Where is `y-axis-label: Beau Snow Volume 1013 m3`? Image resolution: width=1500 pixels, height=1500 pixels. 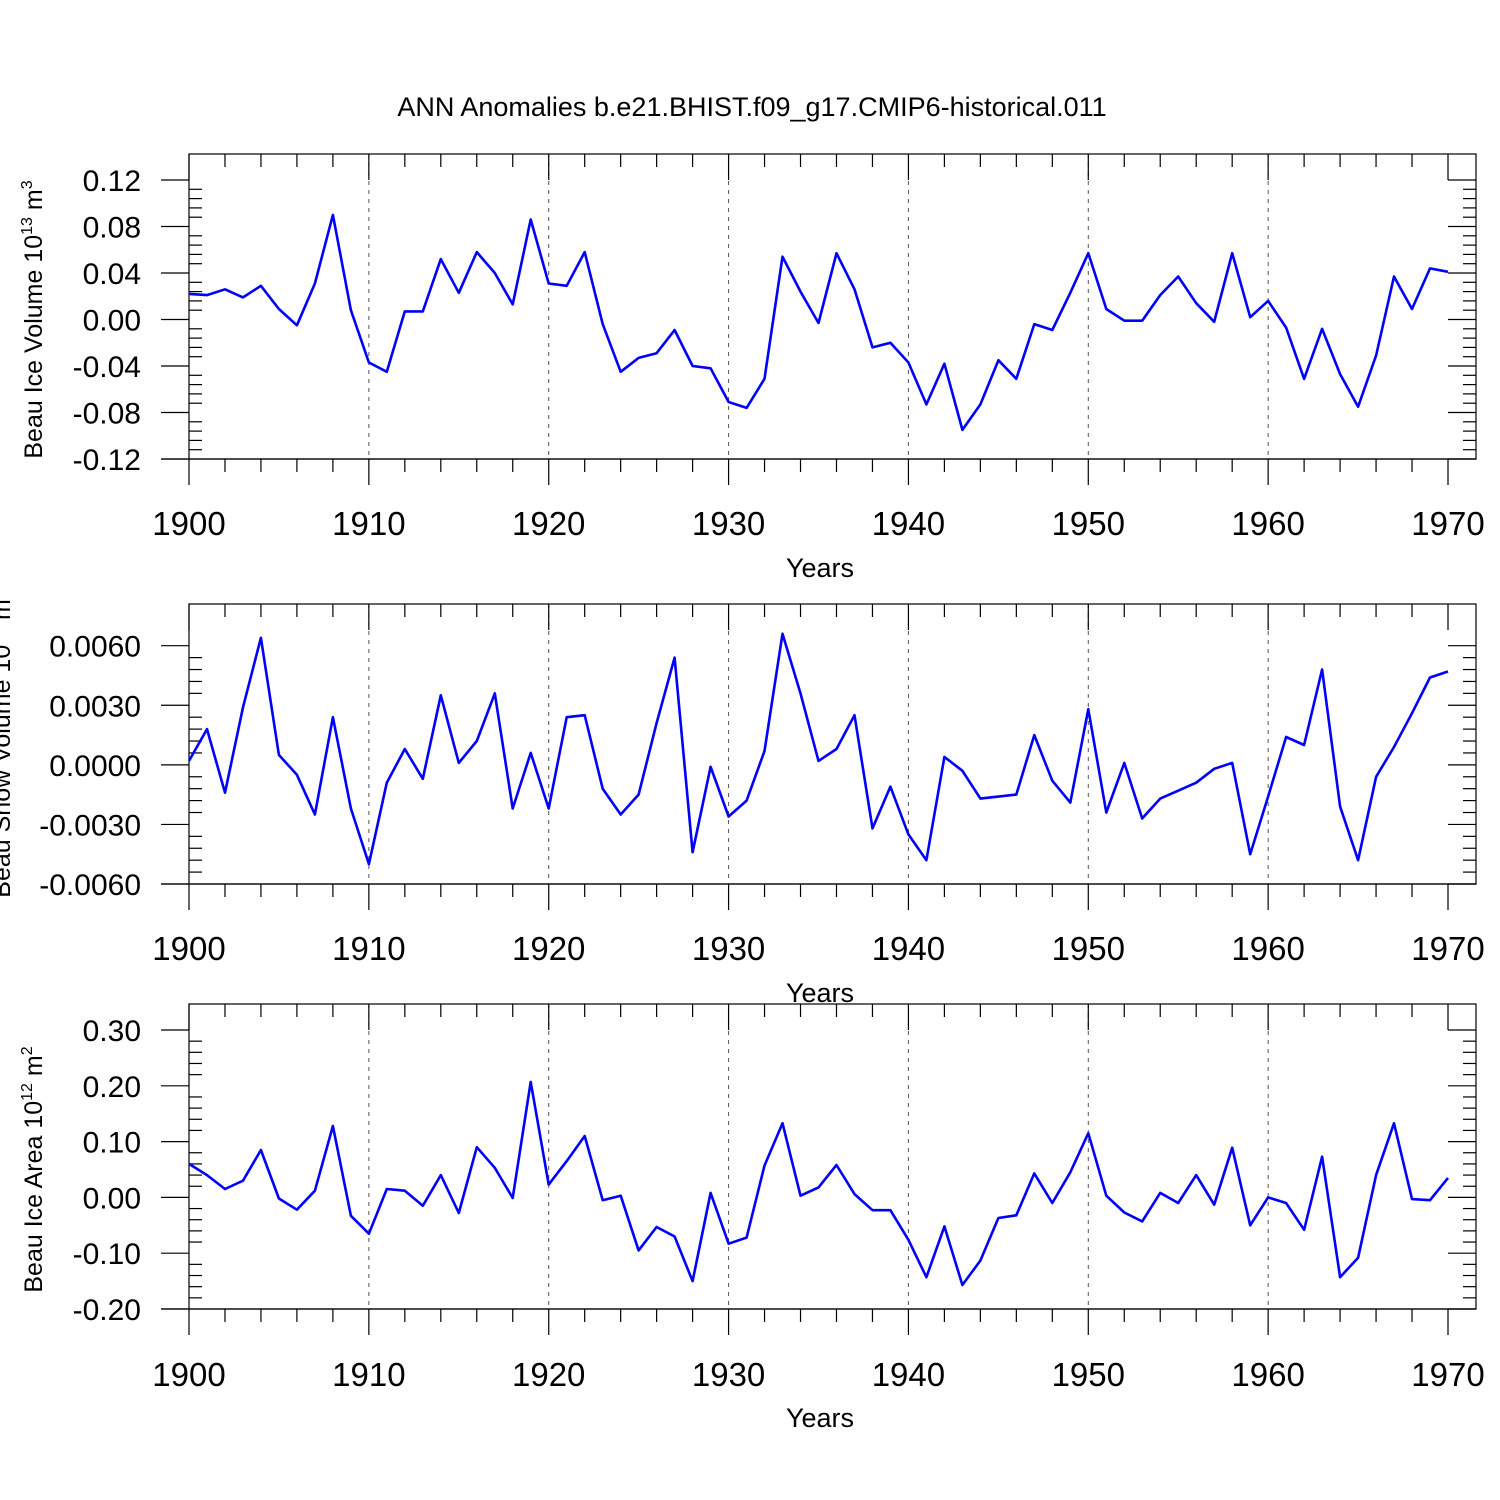 y-axis-label: Beau Snow Volume 1013 m3 is located at coordinates (8, 744).